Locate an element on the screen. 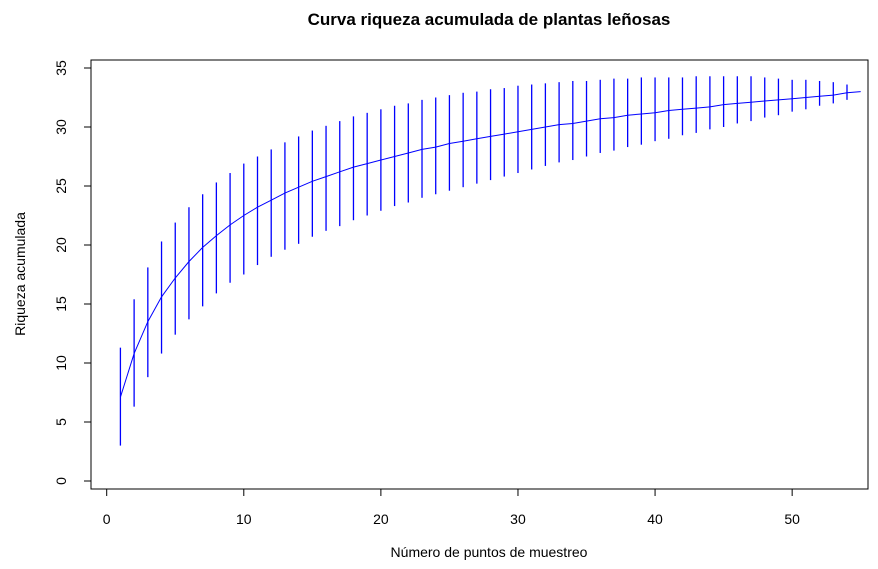 The height and width of the screenshot is (569, 878). y-tick-label: 0 is located at coordinates (61, 481).